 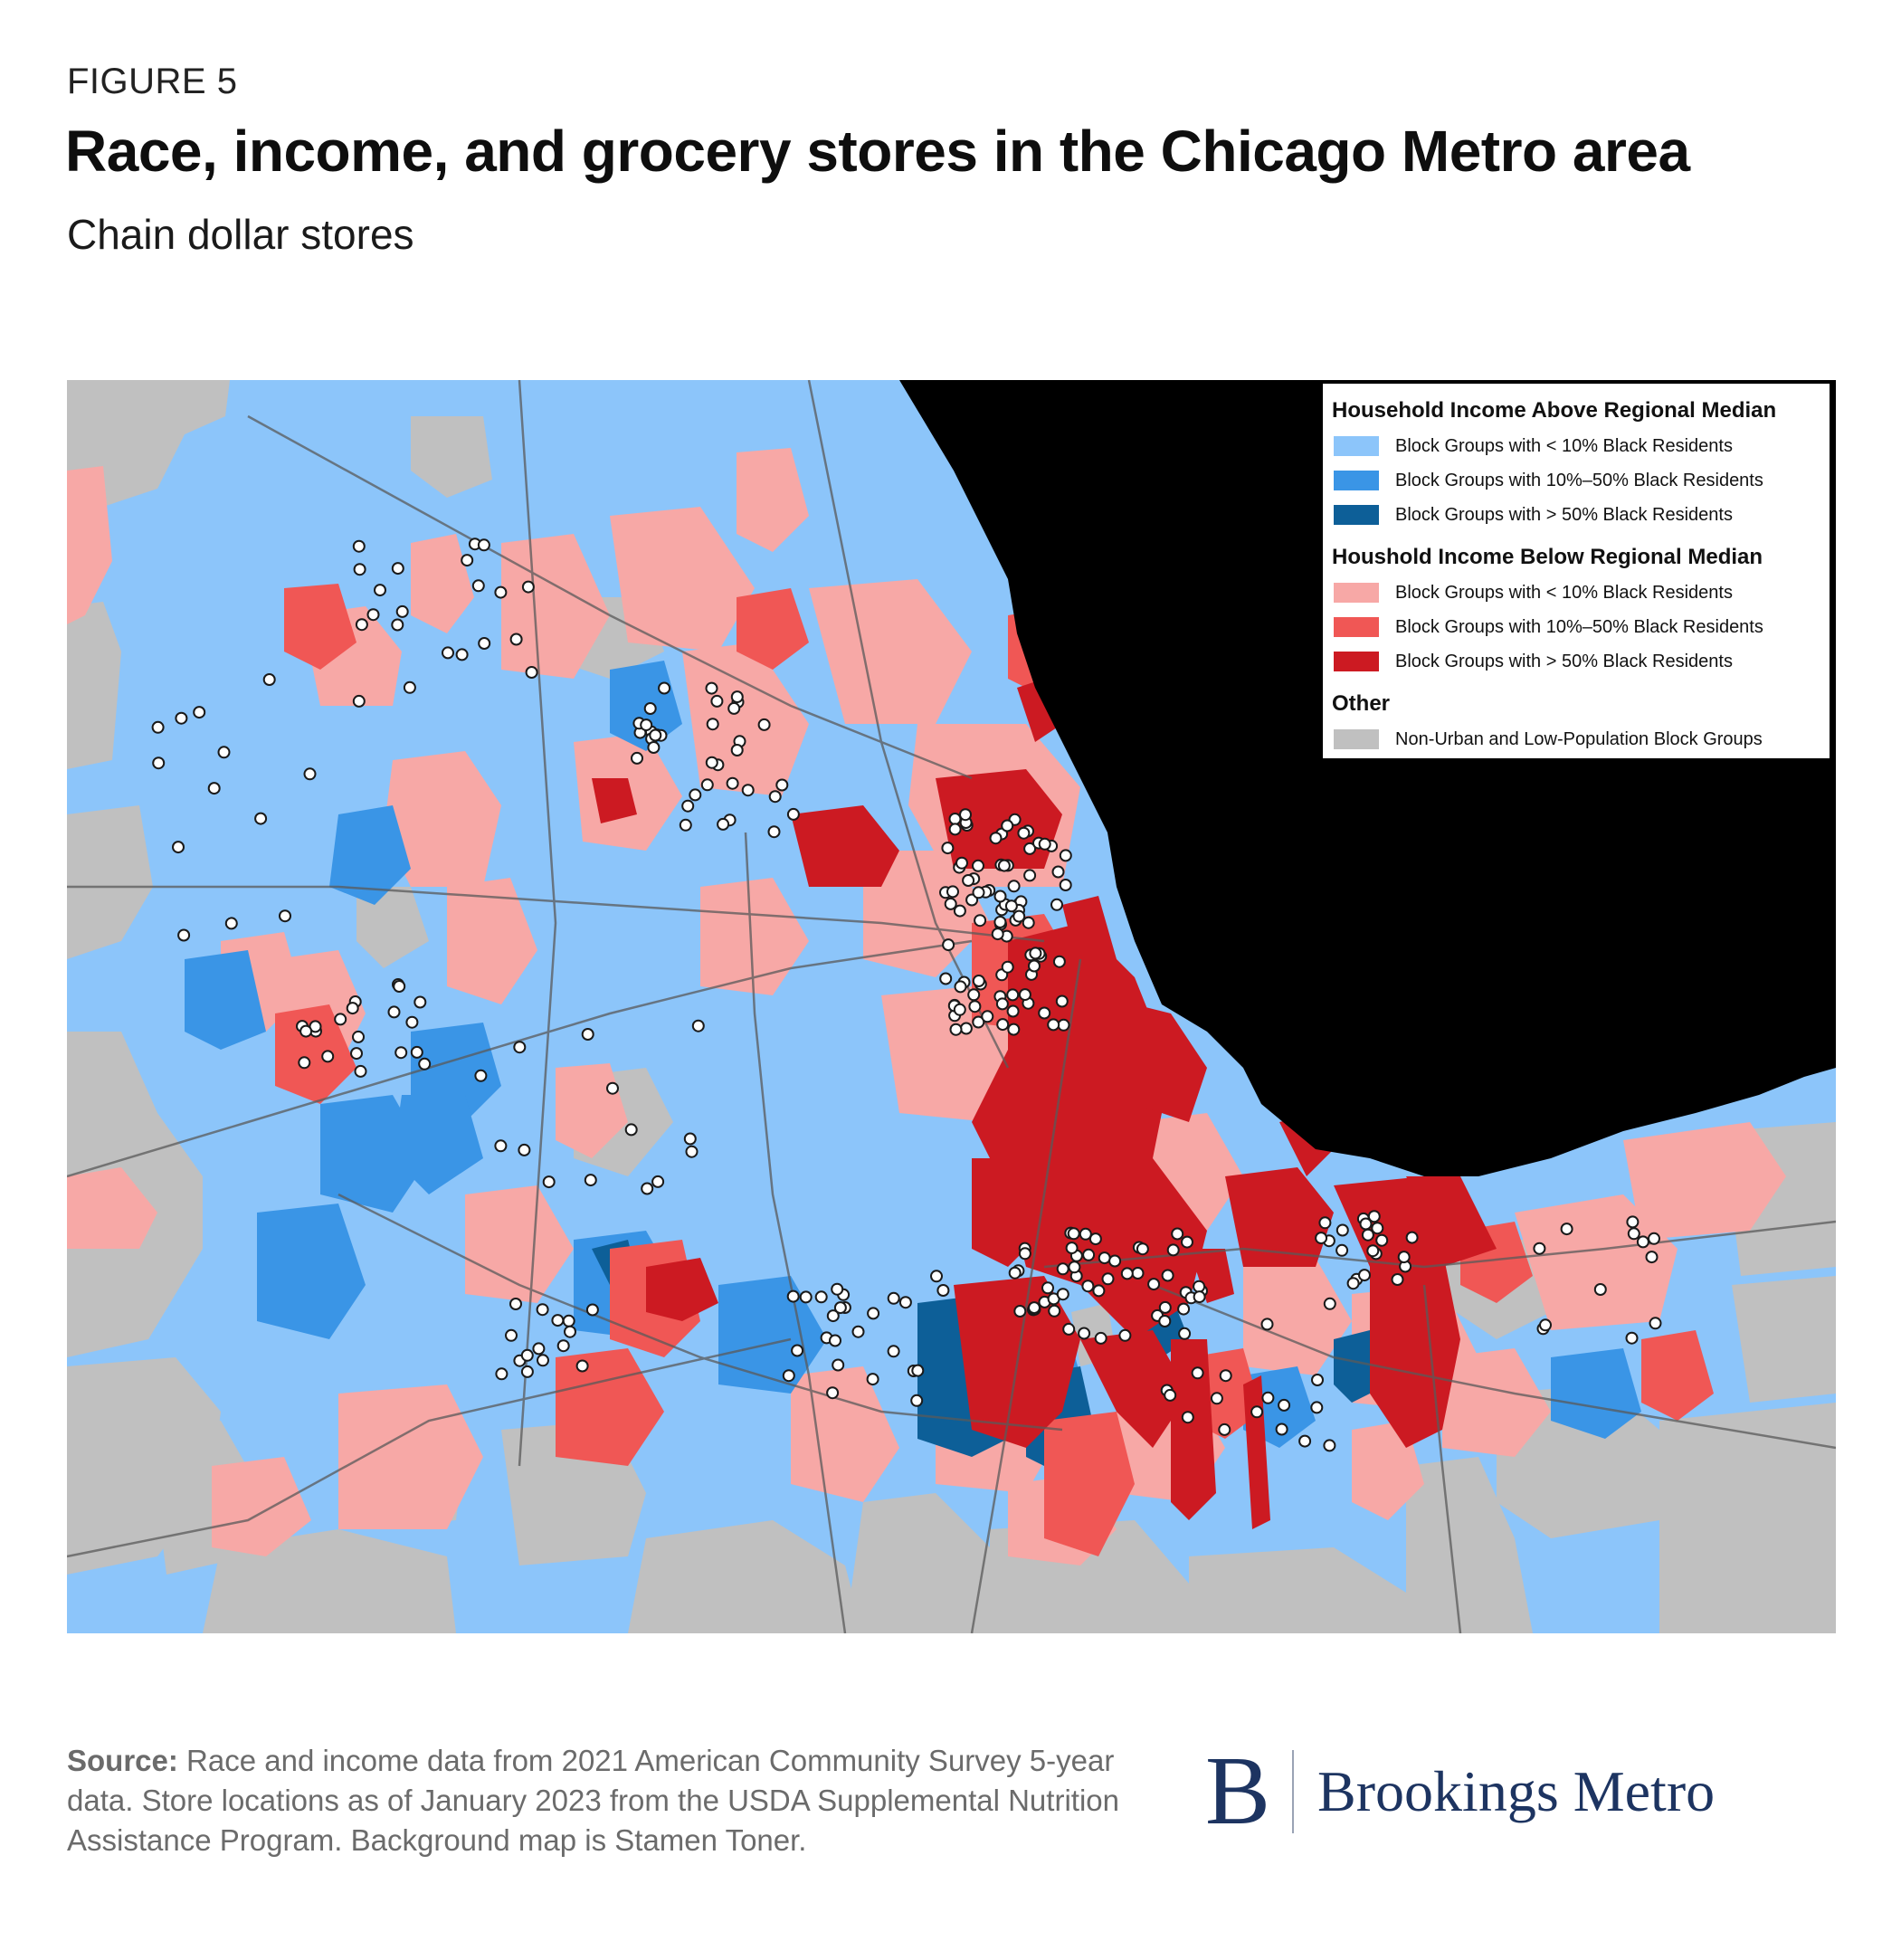 I want to click on source-label: Source:, so click(x=122, y=1760).